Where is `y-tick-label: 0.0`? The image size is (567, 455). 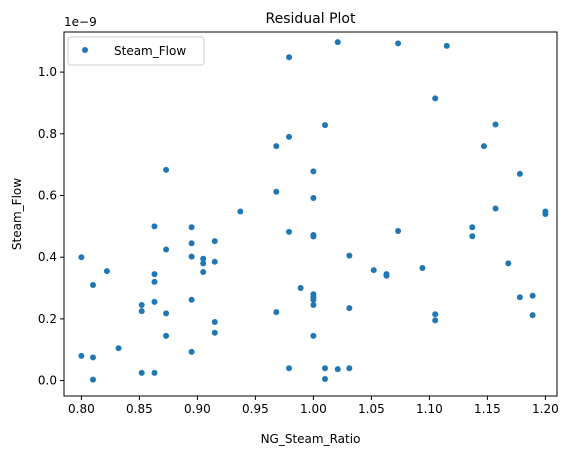 y-tick-label: 0.0 is located at coordinates (47, 381).